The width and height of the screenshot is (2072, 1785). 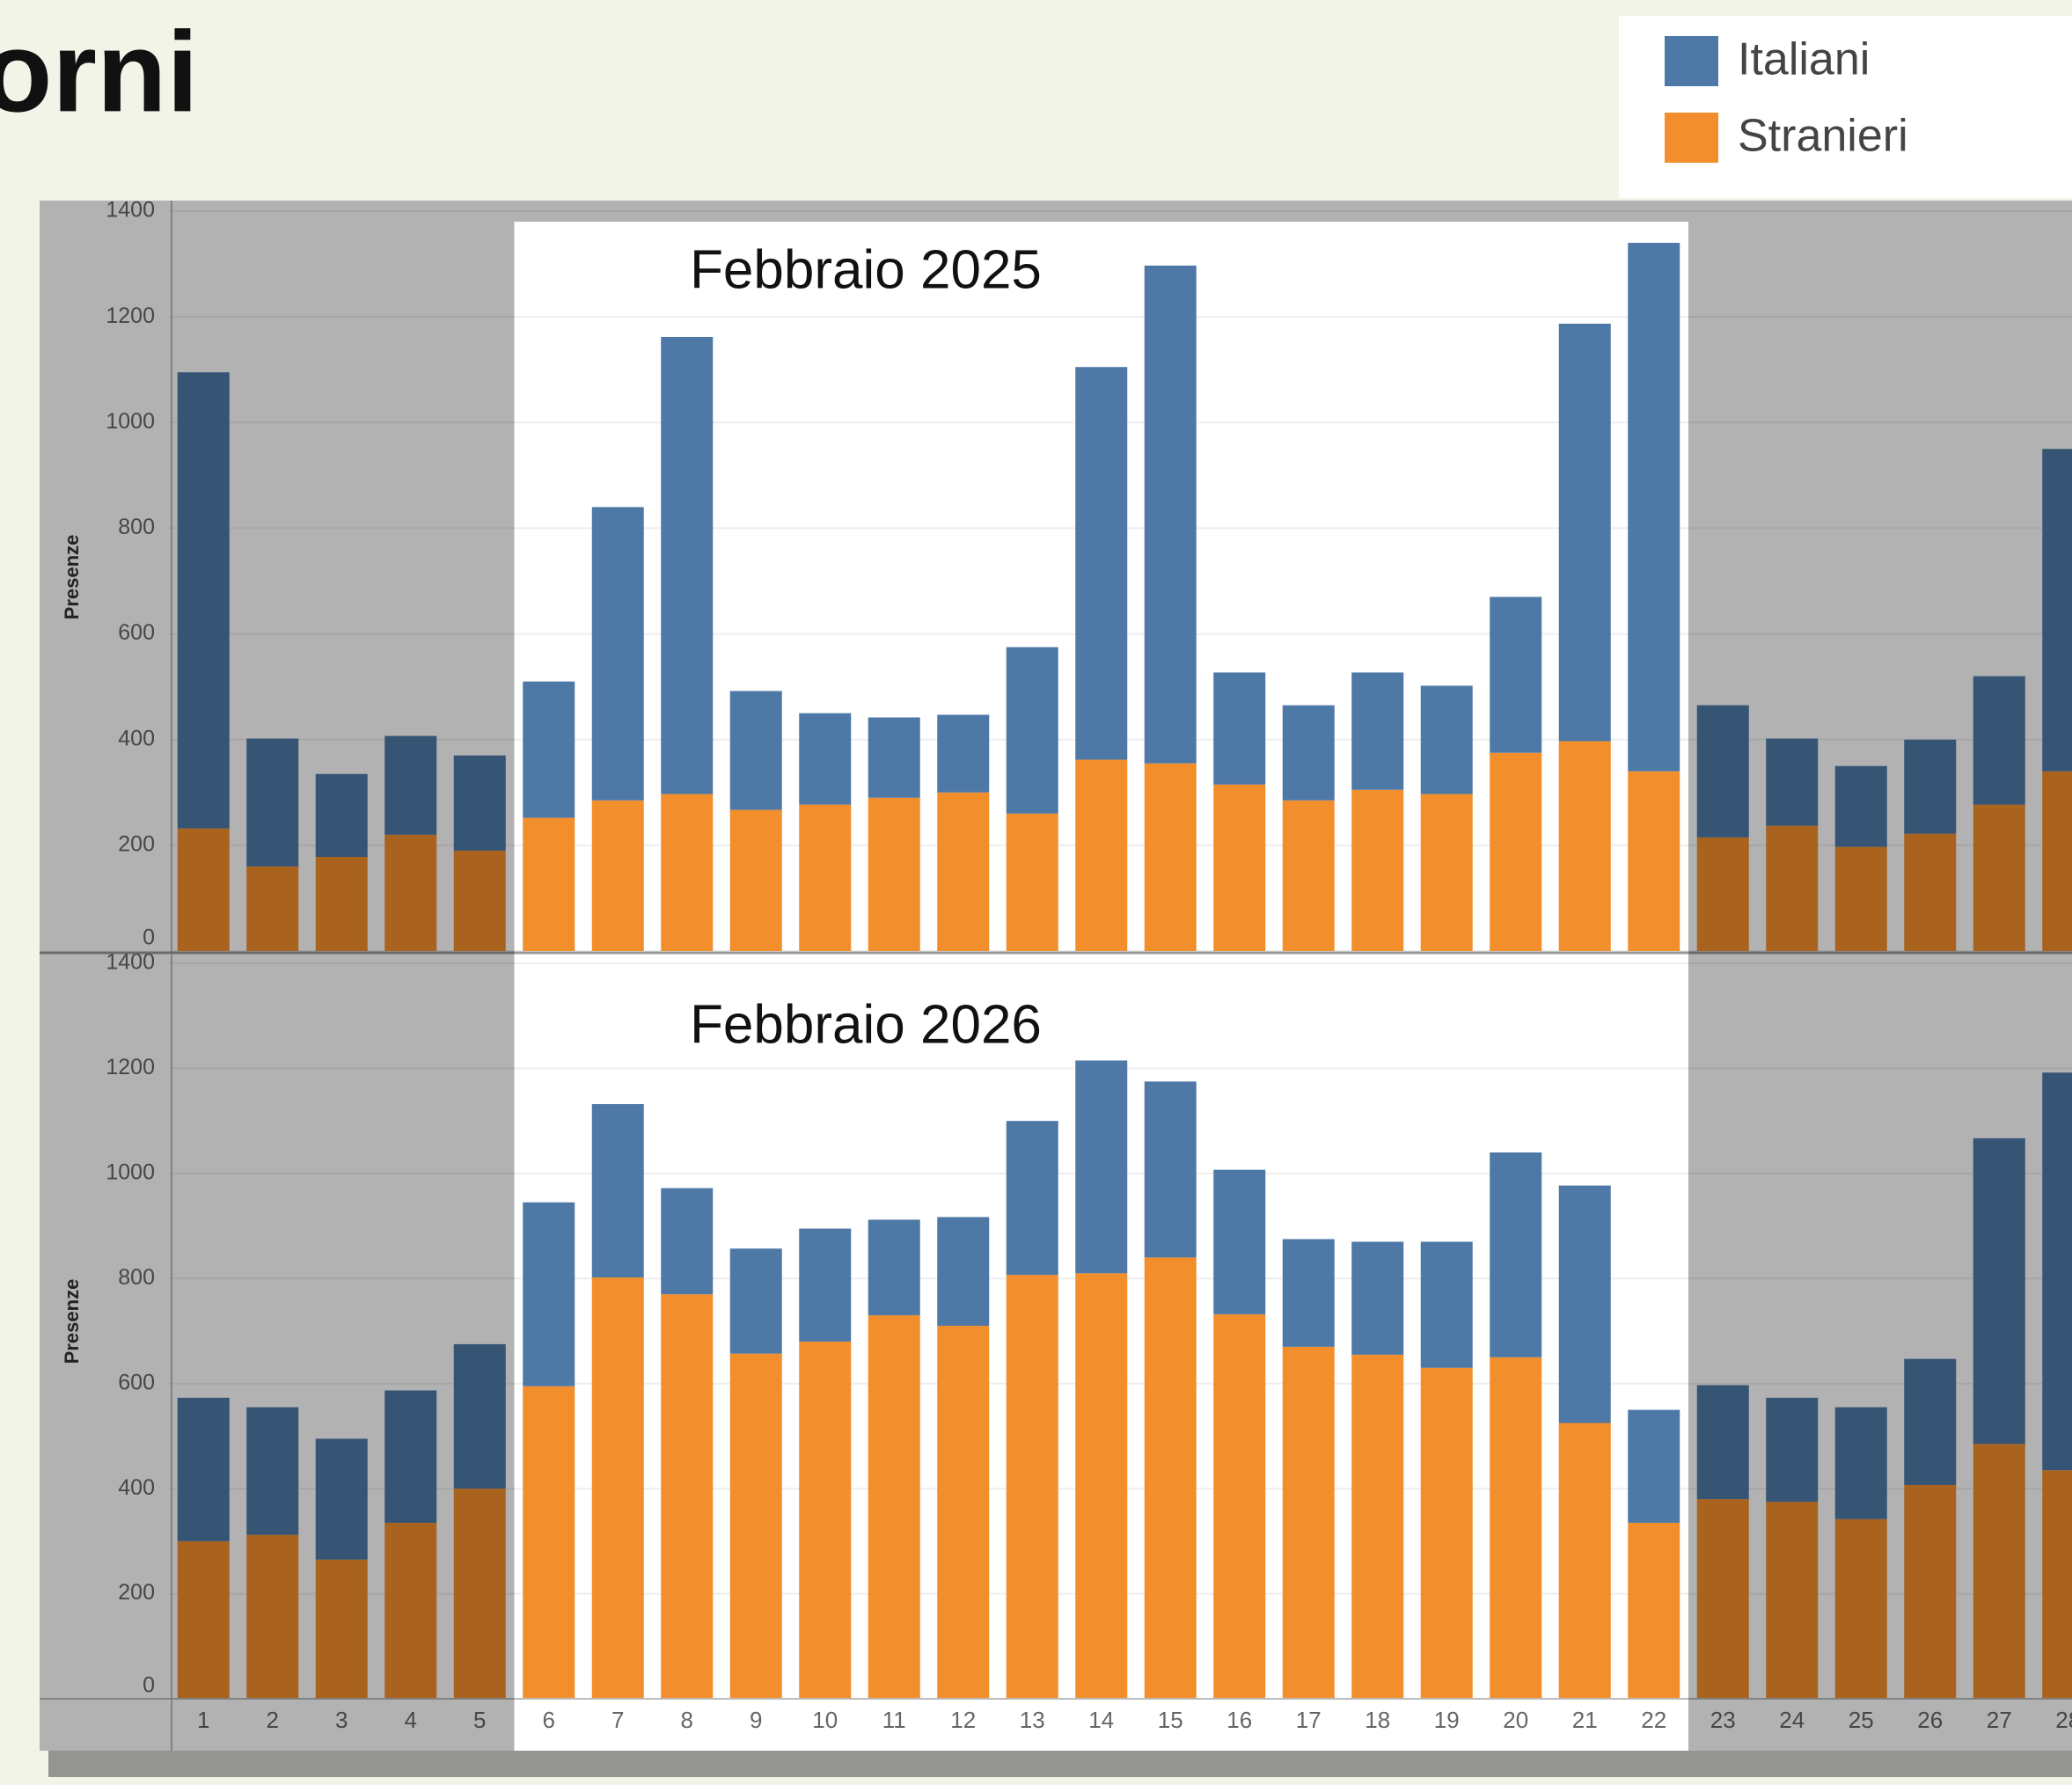 What do you see at coordinates (1792, 1720) in the screenshot?
I see `x-tick-label: 24` at bounding box center [1792, 1720].